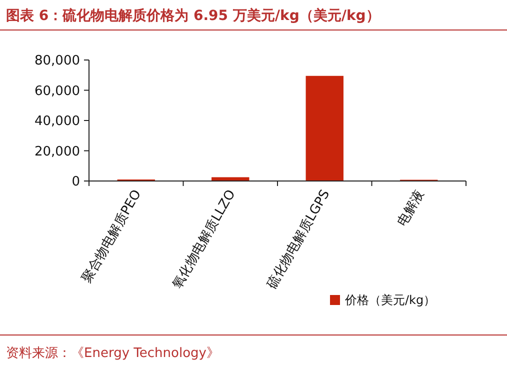  I want to click on y-tick-label: 80,000, so click(57, 61).